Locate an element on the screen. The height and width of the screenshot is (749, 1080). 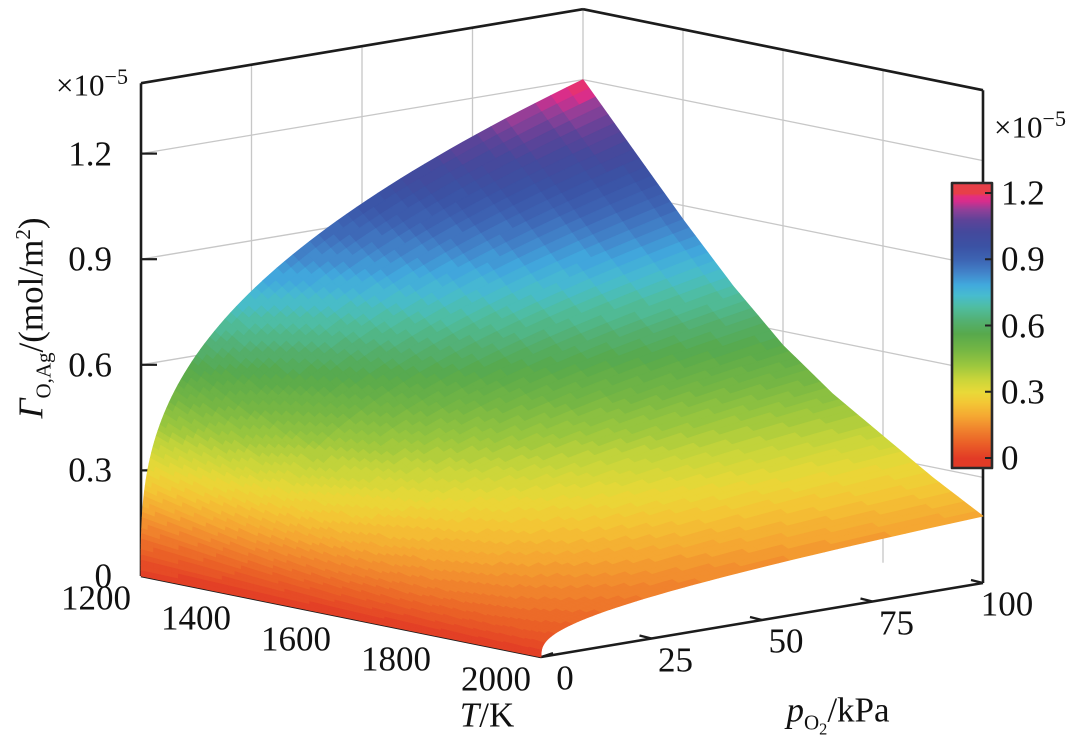
colorbar-tick-label: 1.2 is located at coordinates (1023, 193).